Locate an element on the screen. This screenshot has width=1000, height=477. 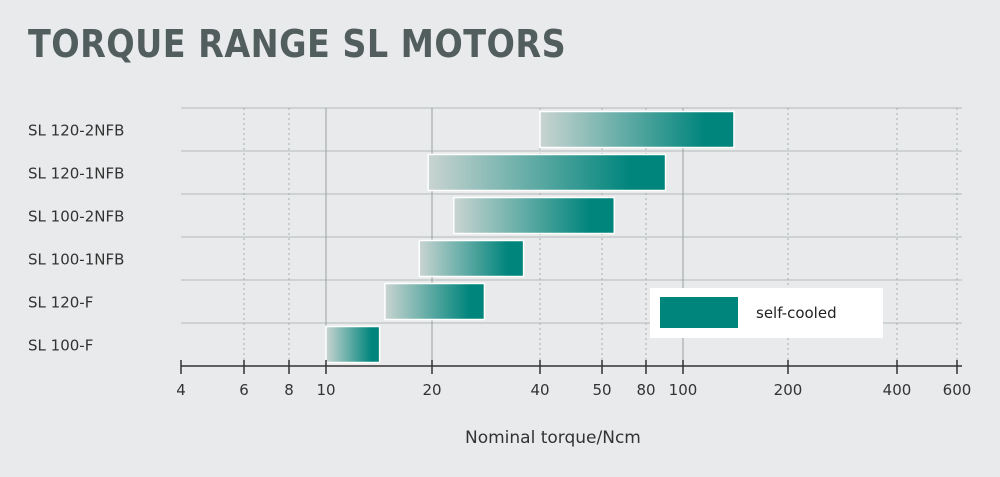
x-tick-label: 4 is located at coordinates (181, 390).